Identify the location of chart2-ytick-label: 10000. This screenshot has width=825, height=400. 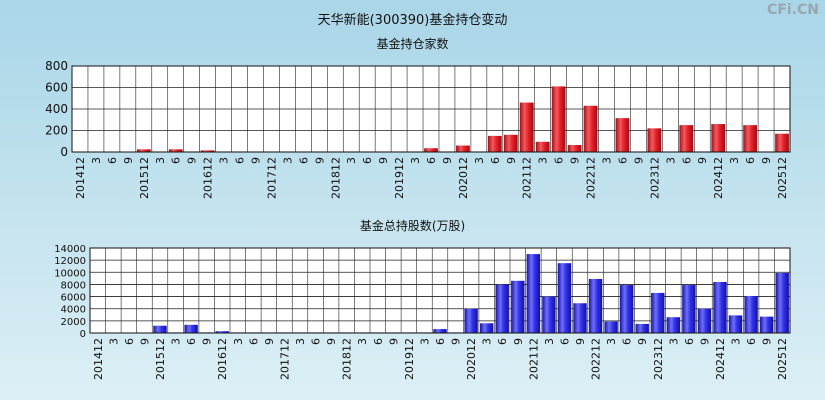
(70, 273).